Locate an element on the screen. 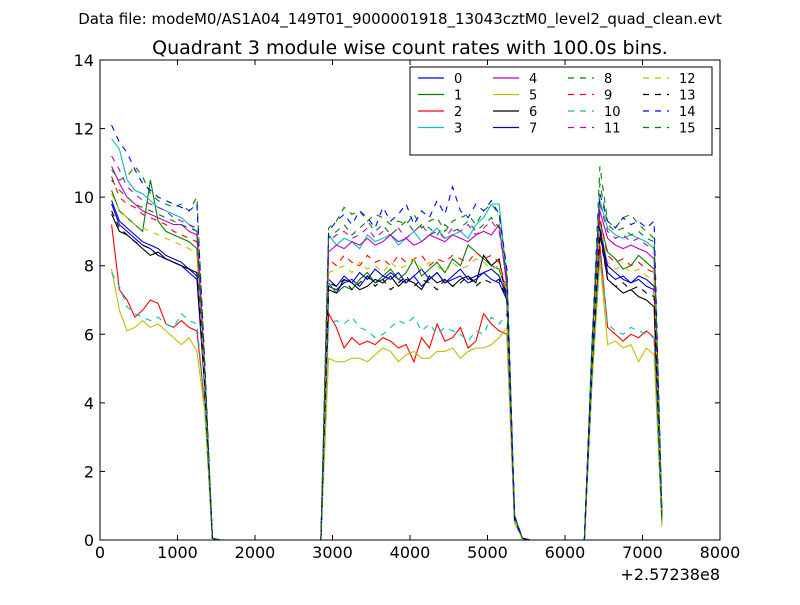 Image resolution: width=800 pixels, height=605 pixels. legend-label-2: 2 is located at coordinates (458, 112).